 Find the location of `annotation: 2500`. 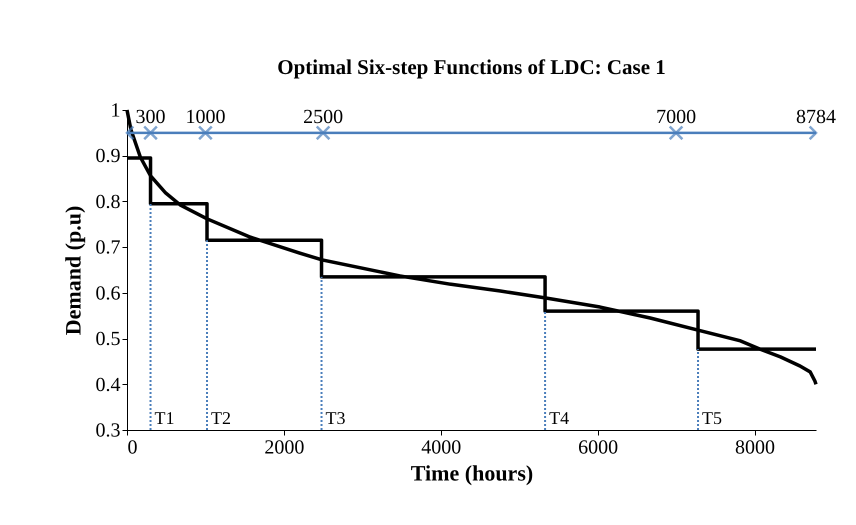

annotation: 2500 is located at coordinates (323, 117).